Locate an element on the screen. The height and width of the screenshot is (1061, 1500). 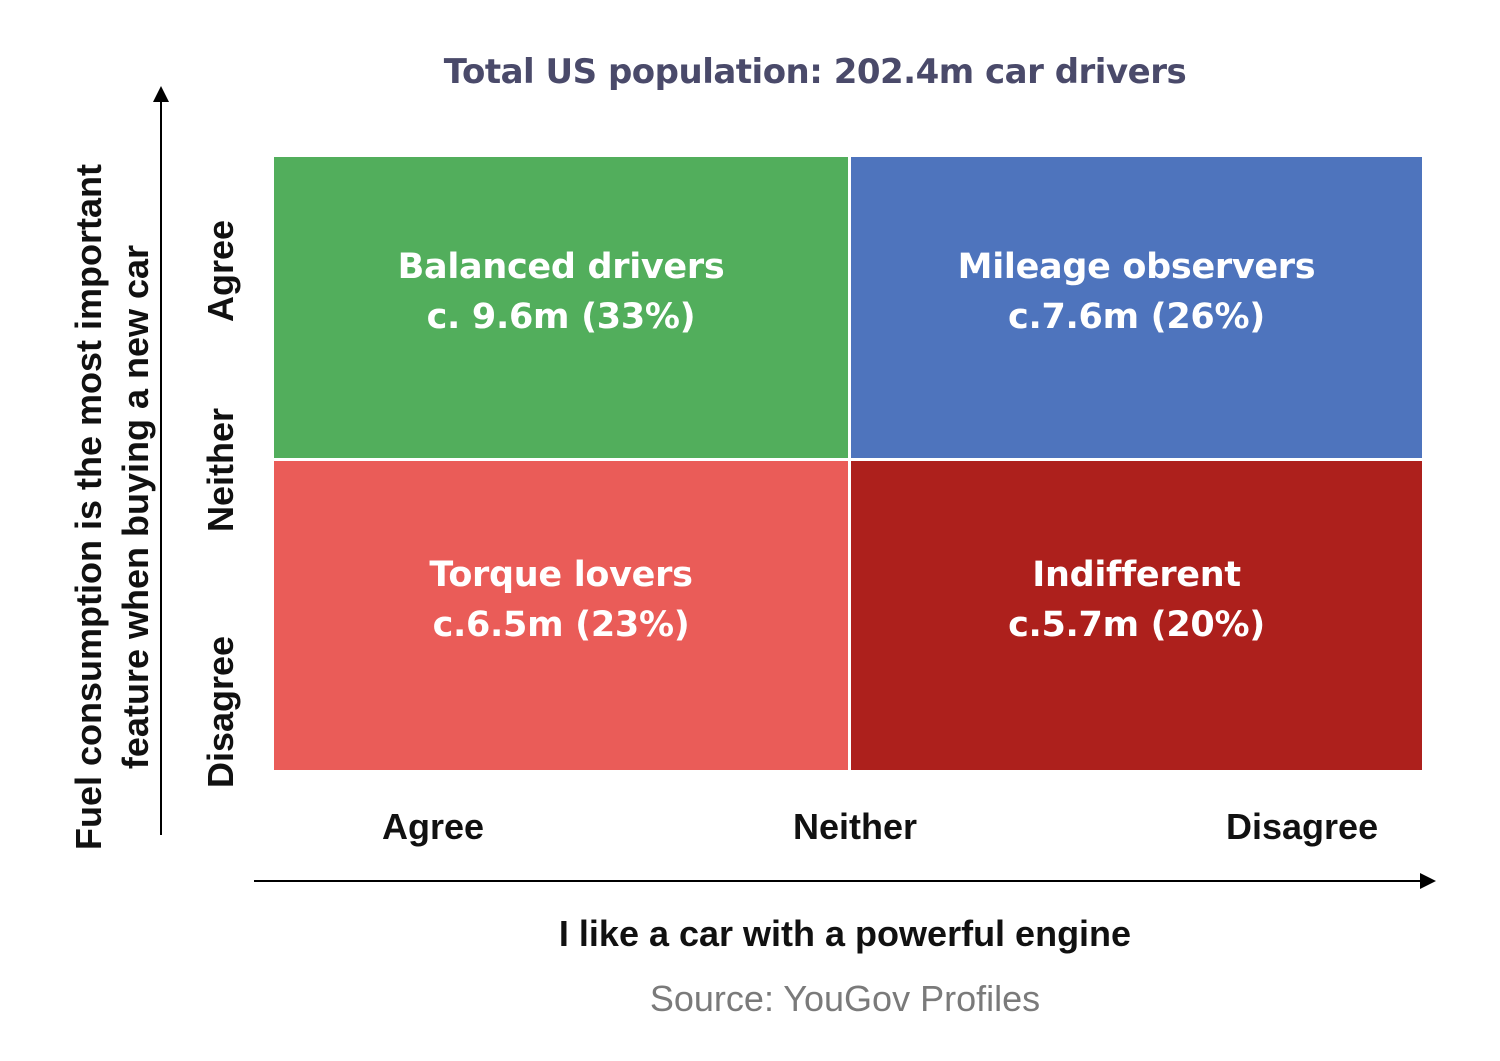
quadrant-indifferent: Indifferent c.5.7m (20%) is located at coordinates (1136, 615).